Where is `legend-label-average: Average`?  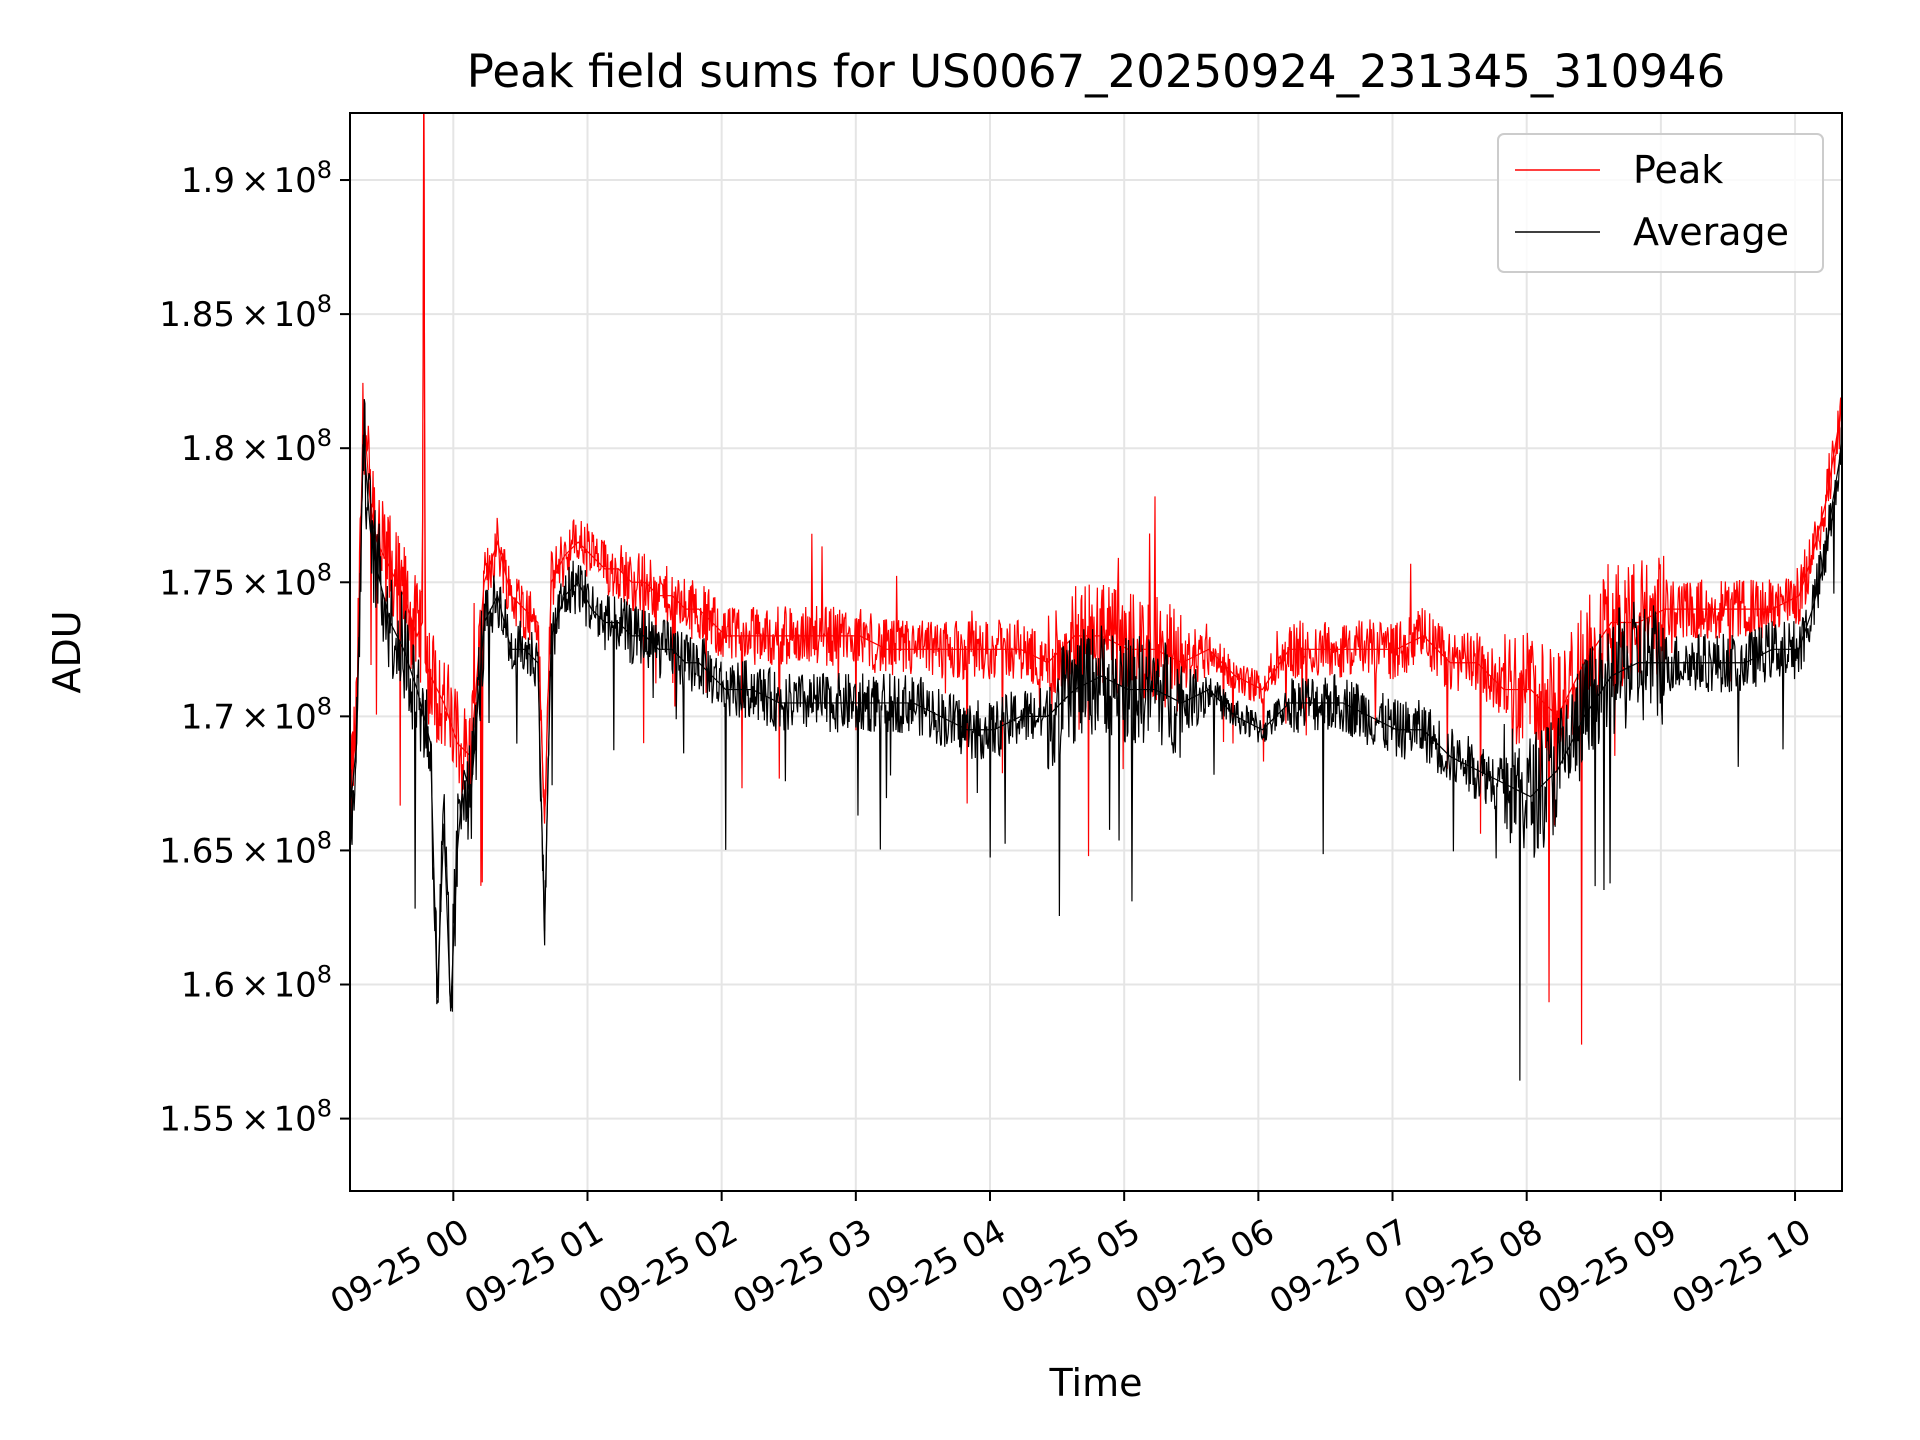
legend-label-average: Average is located at coordinates (1711, 232).